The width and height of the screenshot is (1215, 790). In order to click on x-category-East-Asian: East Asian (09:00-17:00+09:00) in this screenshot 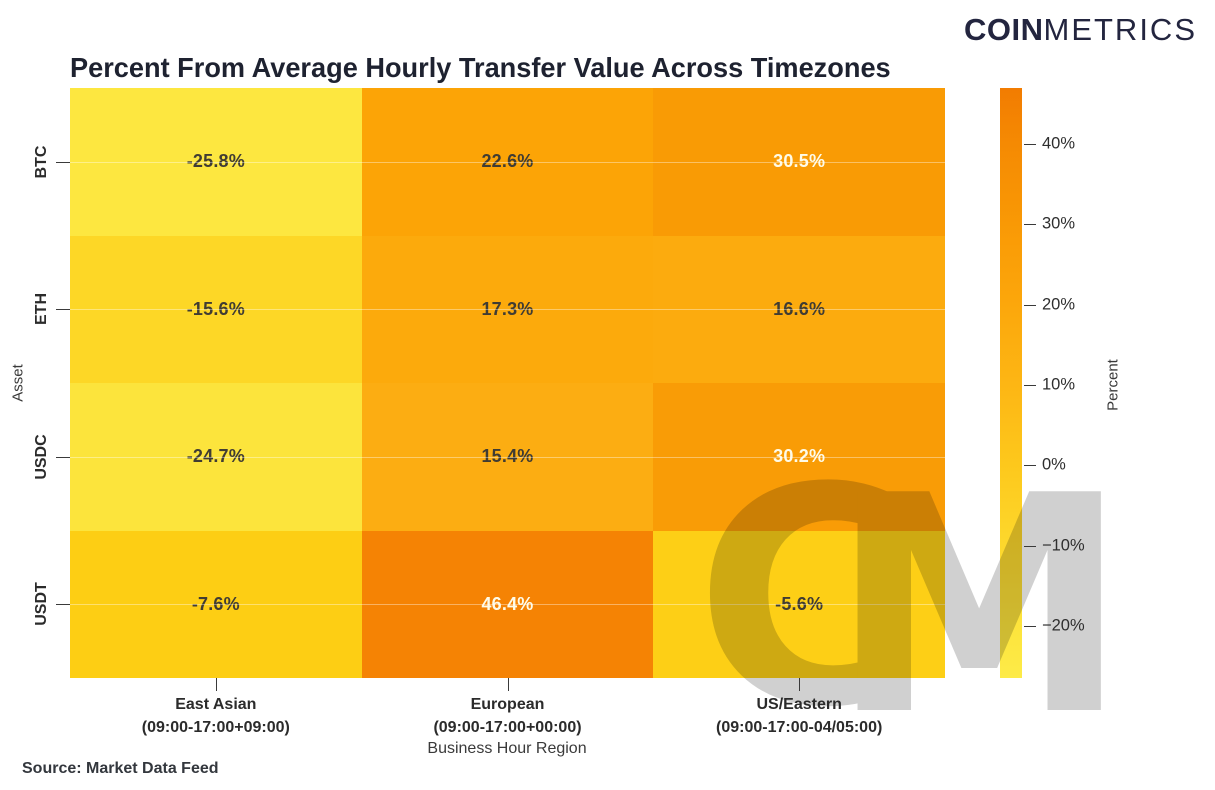, I will do `click(216, 716)`.